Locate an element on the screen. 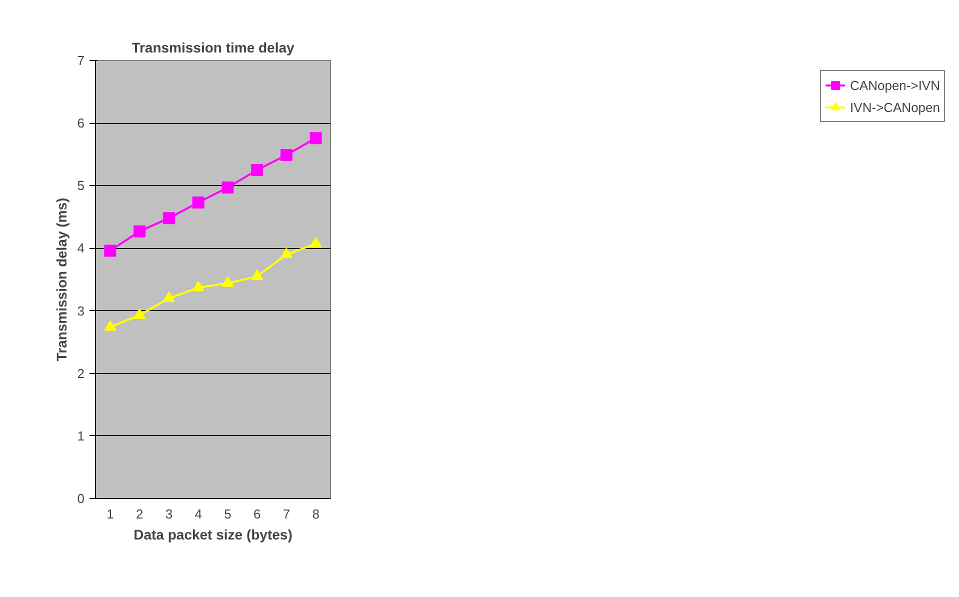 The width and height of the screenshot is (959, 597). x-tick-label: 4 is located at coordinates (198, 514).